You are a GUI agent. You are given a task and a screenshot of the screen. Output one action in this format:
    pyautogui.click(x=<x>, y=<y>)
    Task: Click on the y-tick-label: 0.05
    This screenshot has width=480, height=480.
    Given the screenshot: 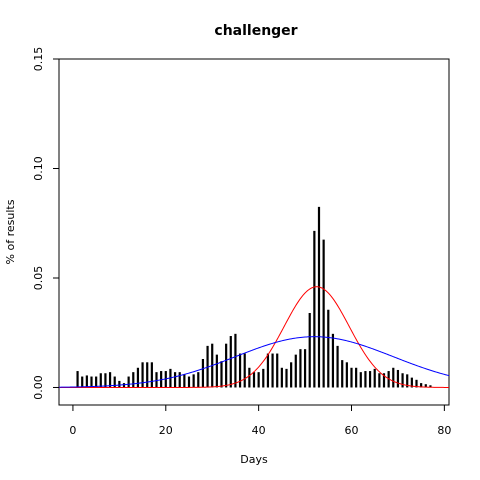 What is the action you would take?
    pyautogui.click(x=38, y=278)
    